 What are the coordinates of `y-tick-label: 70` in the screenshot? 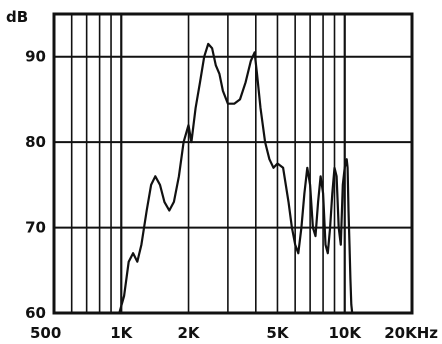 It's located at (35, 228).